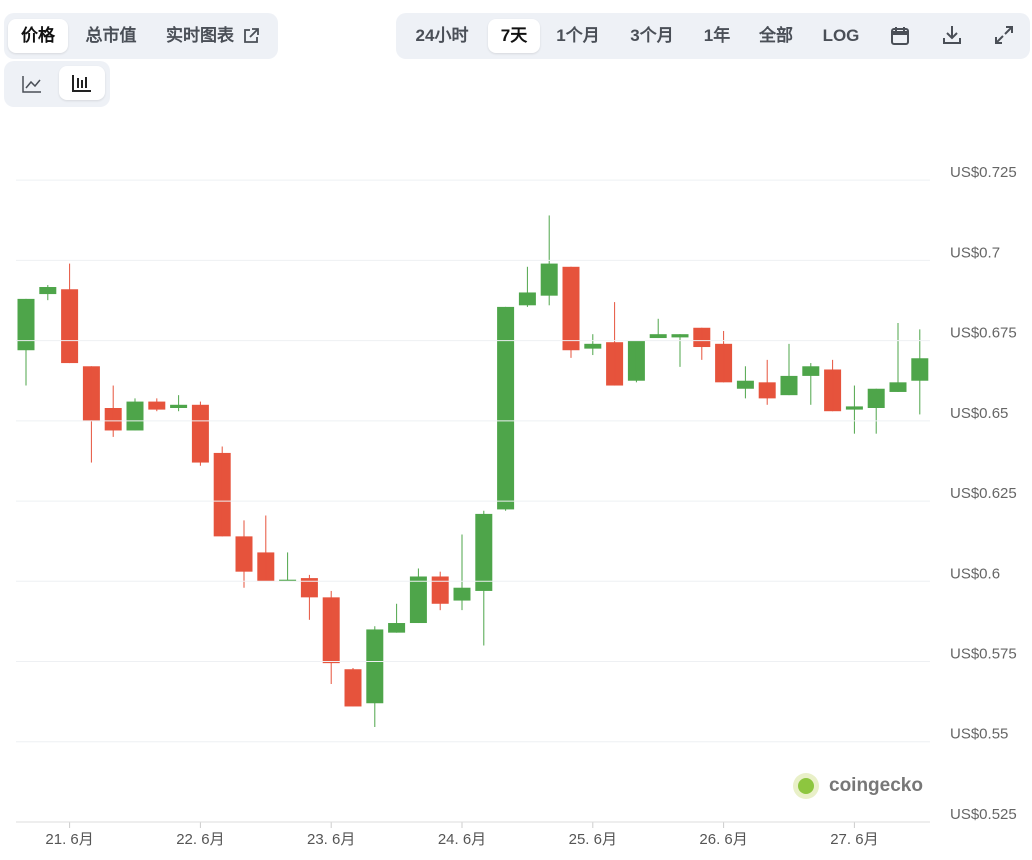 The width and height of the screenshot is (1032, 860). What do you see at coordinates (200, 35) in the screenshot?
I see `tab: 实时图表` at bounding box center [200, 35].